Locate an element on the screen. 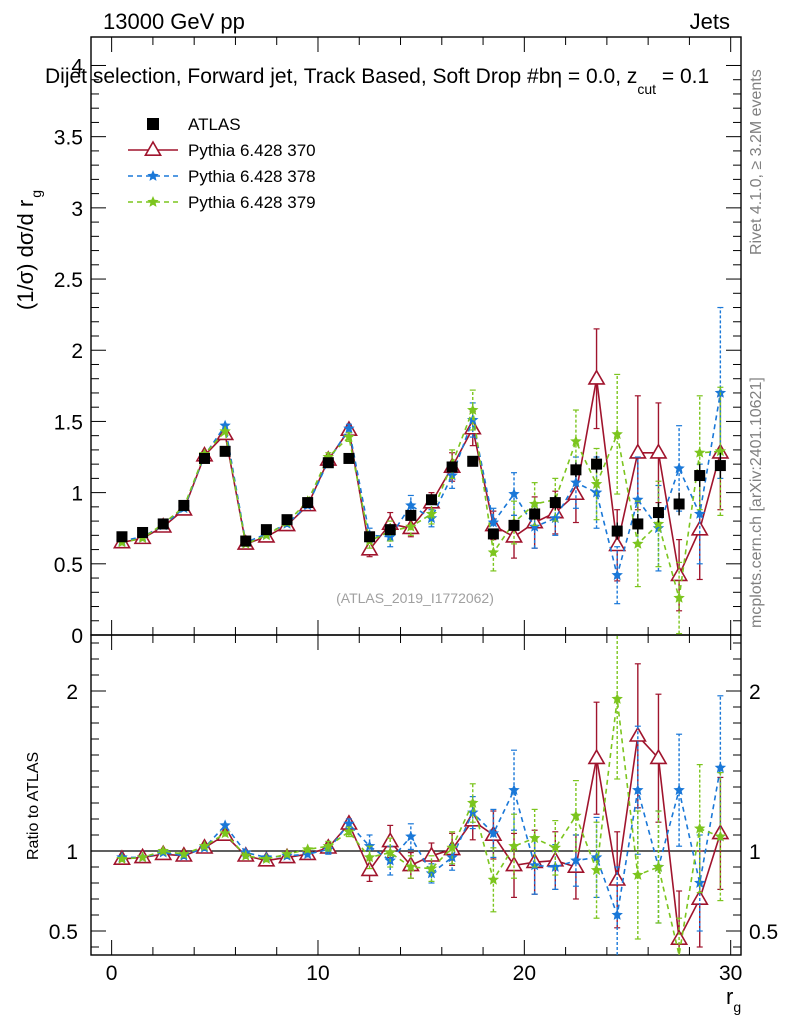 Image resolution: width=786 pixels, height=1024 pixels. energy-label: 13000 GeV pp is located at coordinates (174, 21).